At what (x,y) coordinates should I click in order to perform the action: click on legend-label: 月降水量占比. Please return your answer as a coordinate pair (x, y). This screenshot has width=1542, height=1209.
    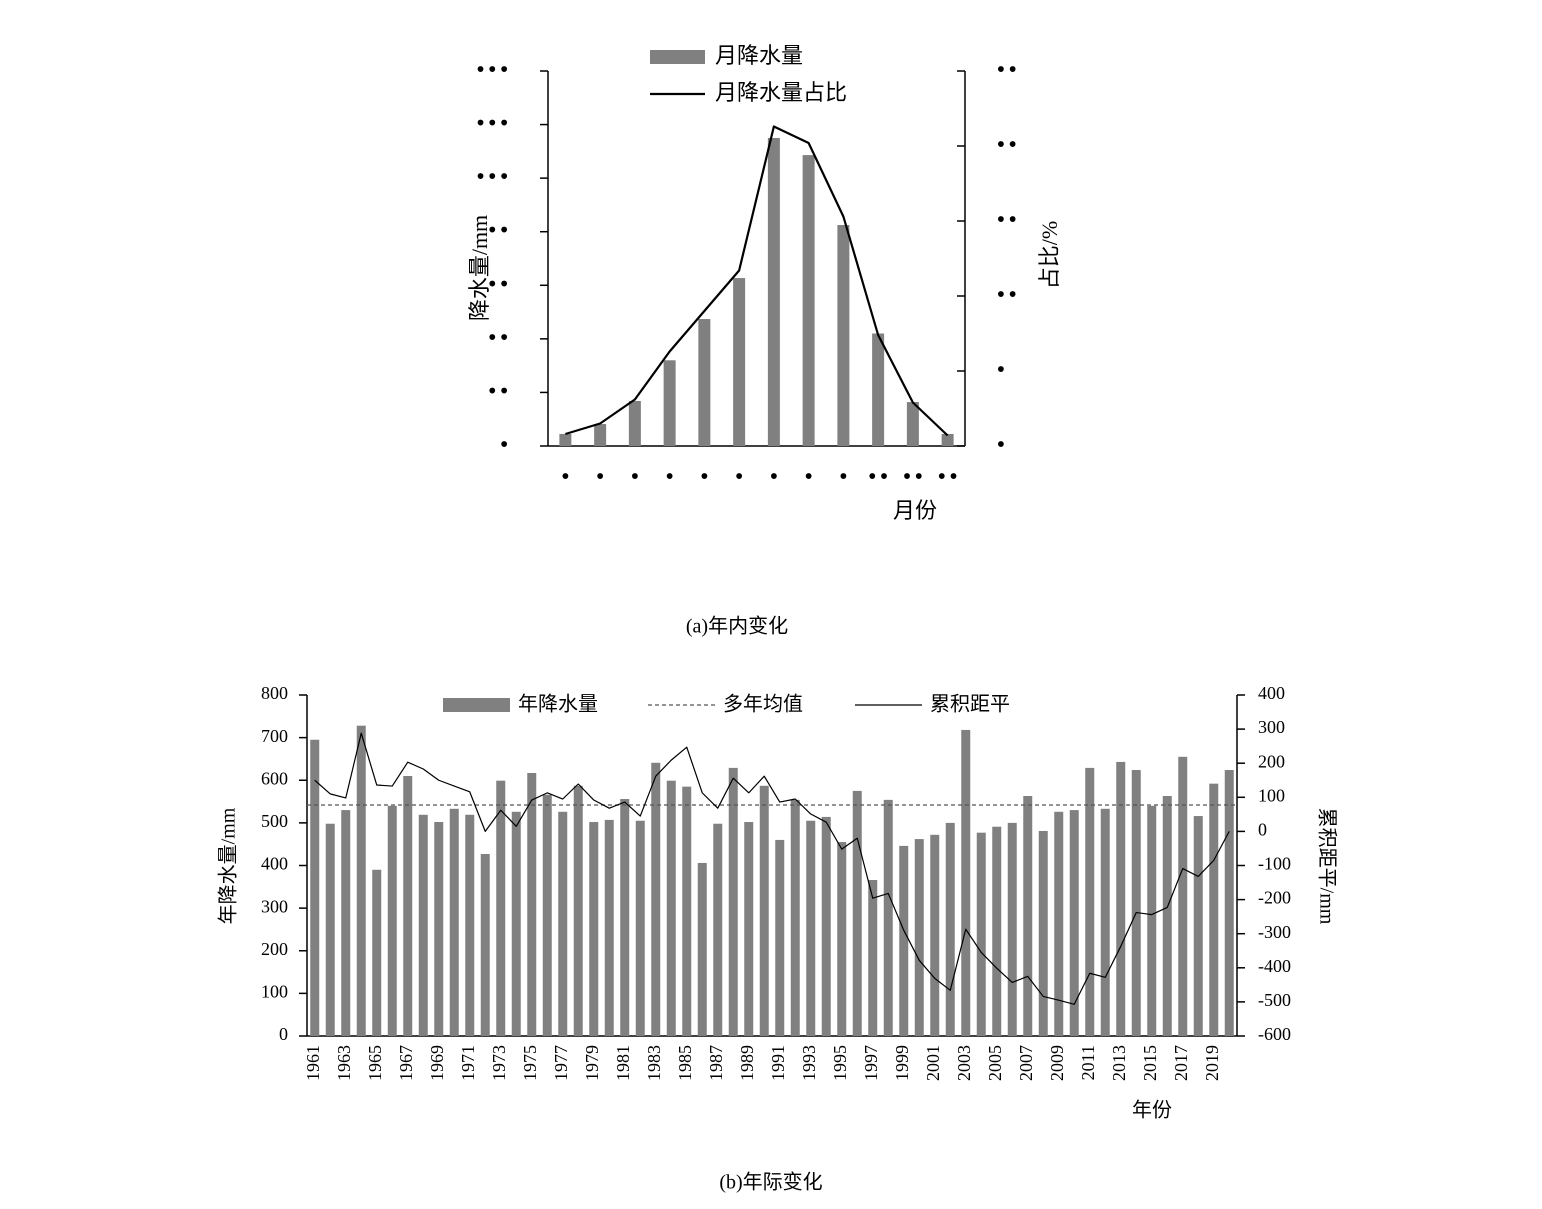
    Looking at the image, I should click on (781, 93).